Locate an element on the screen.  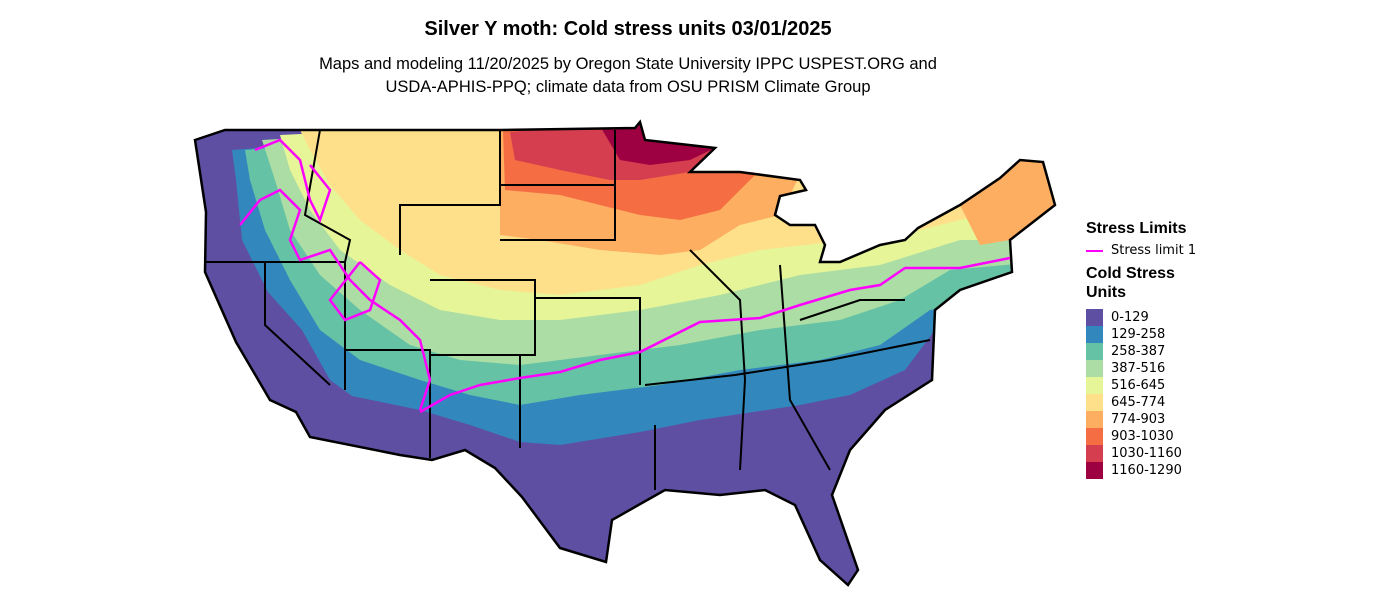
legend-stress-label: Stress limit 1 is located at coordinates (1154, 250).